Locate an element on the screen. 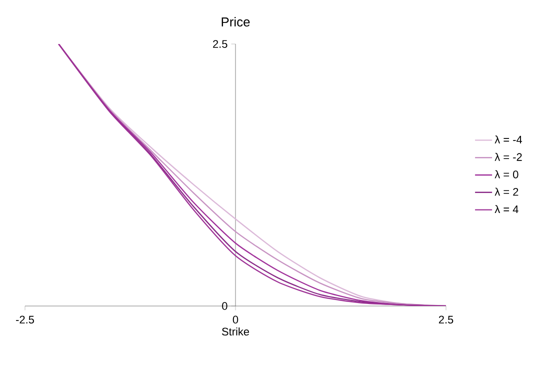  legend-label: λ = 4 is located at coordinates (506, 209).